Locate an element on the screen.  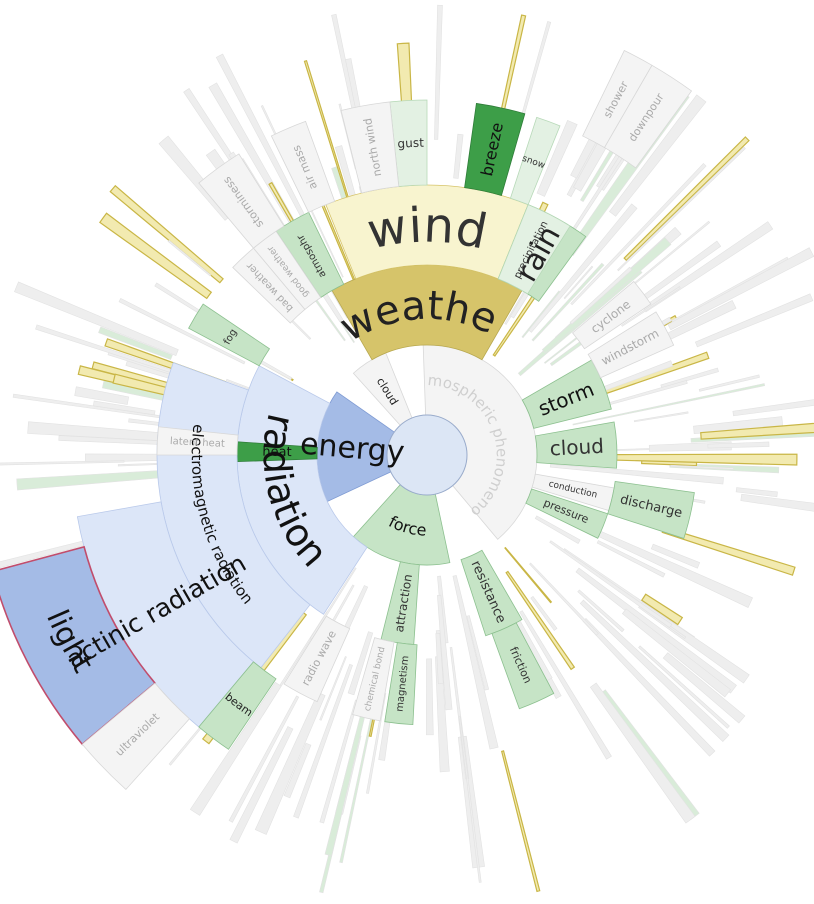
segment-pressure is located at coordinates (567, 513).